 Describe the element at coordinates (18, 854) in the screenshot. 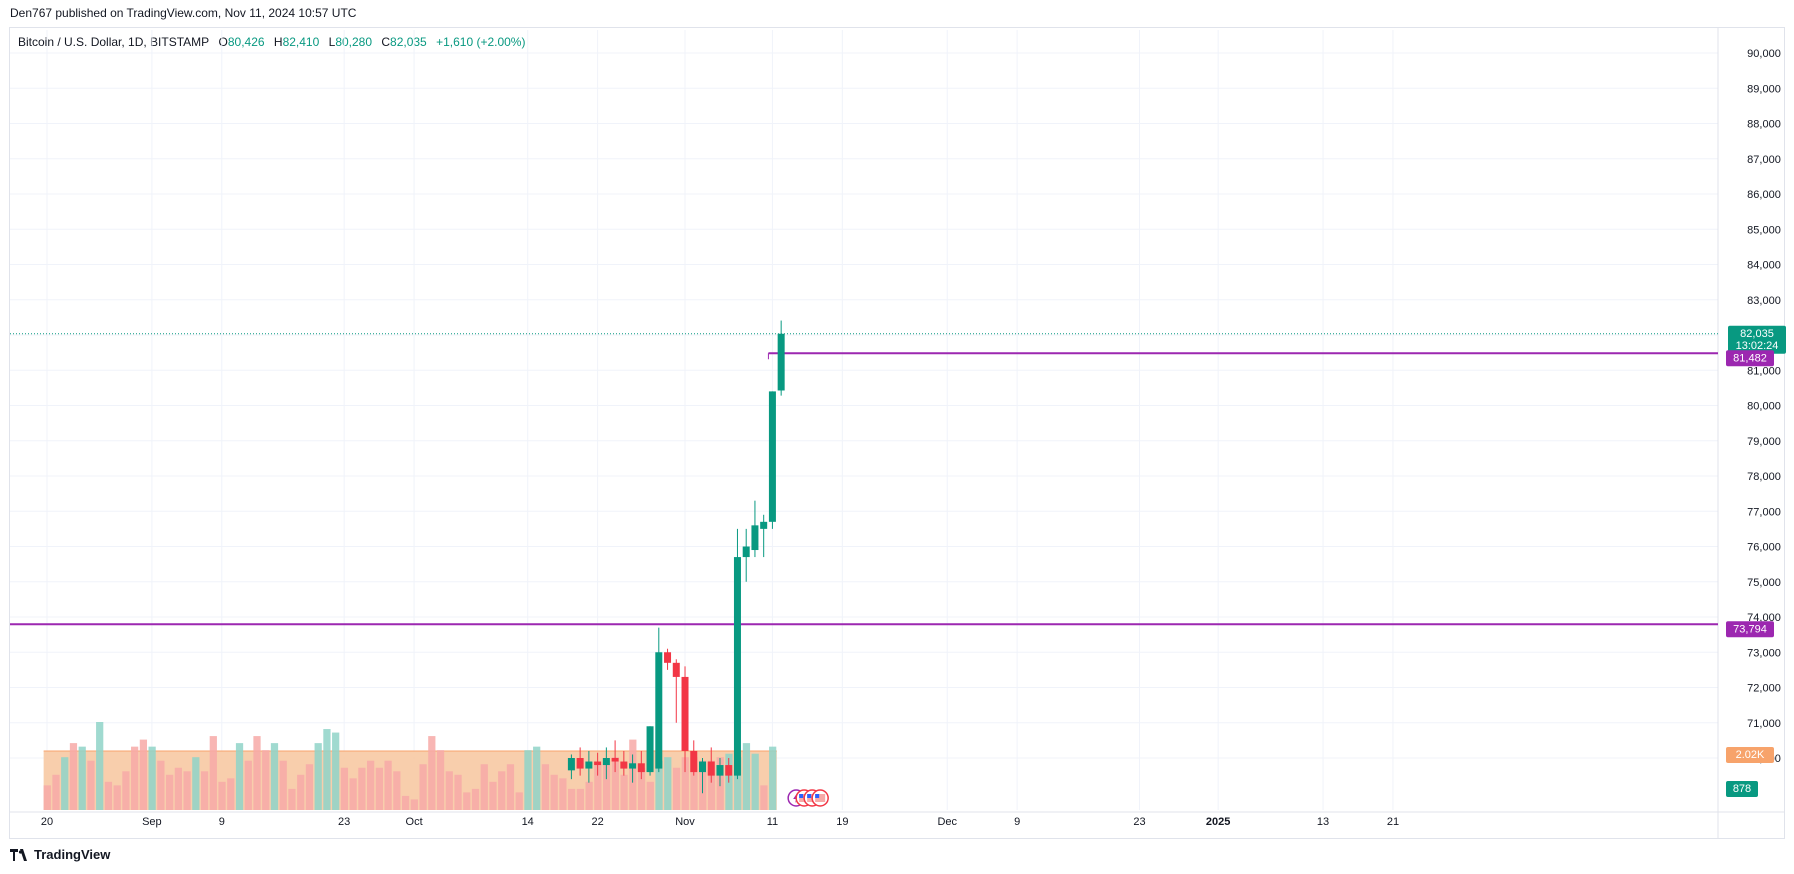

I see `tradingview-logo-icon` at that location.